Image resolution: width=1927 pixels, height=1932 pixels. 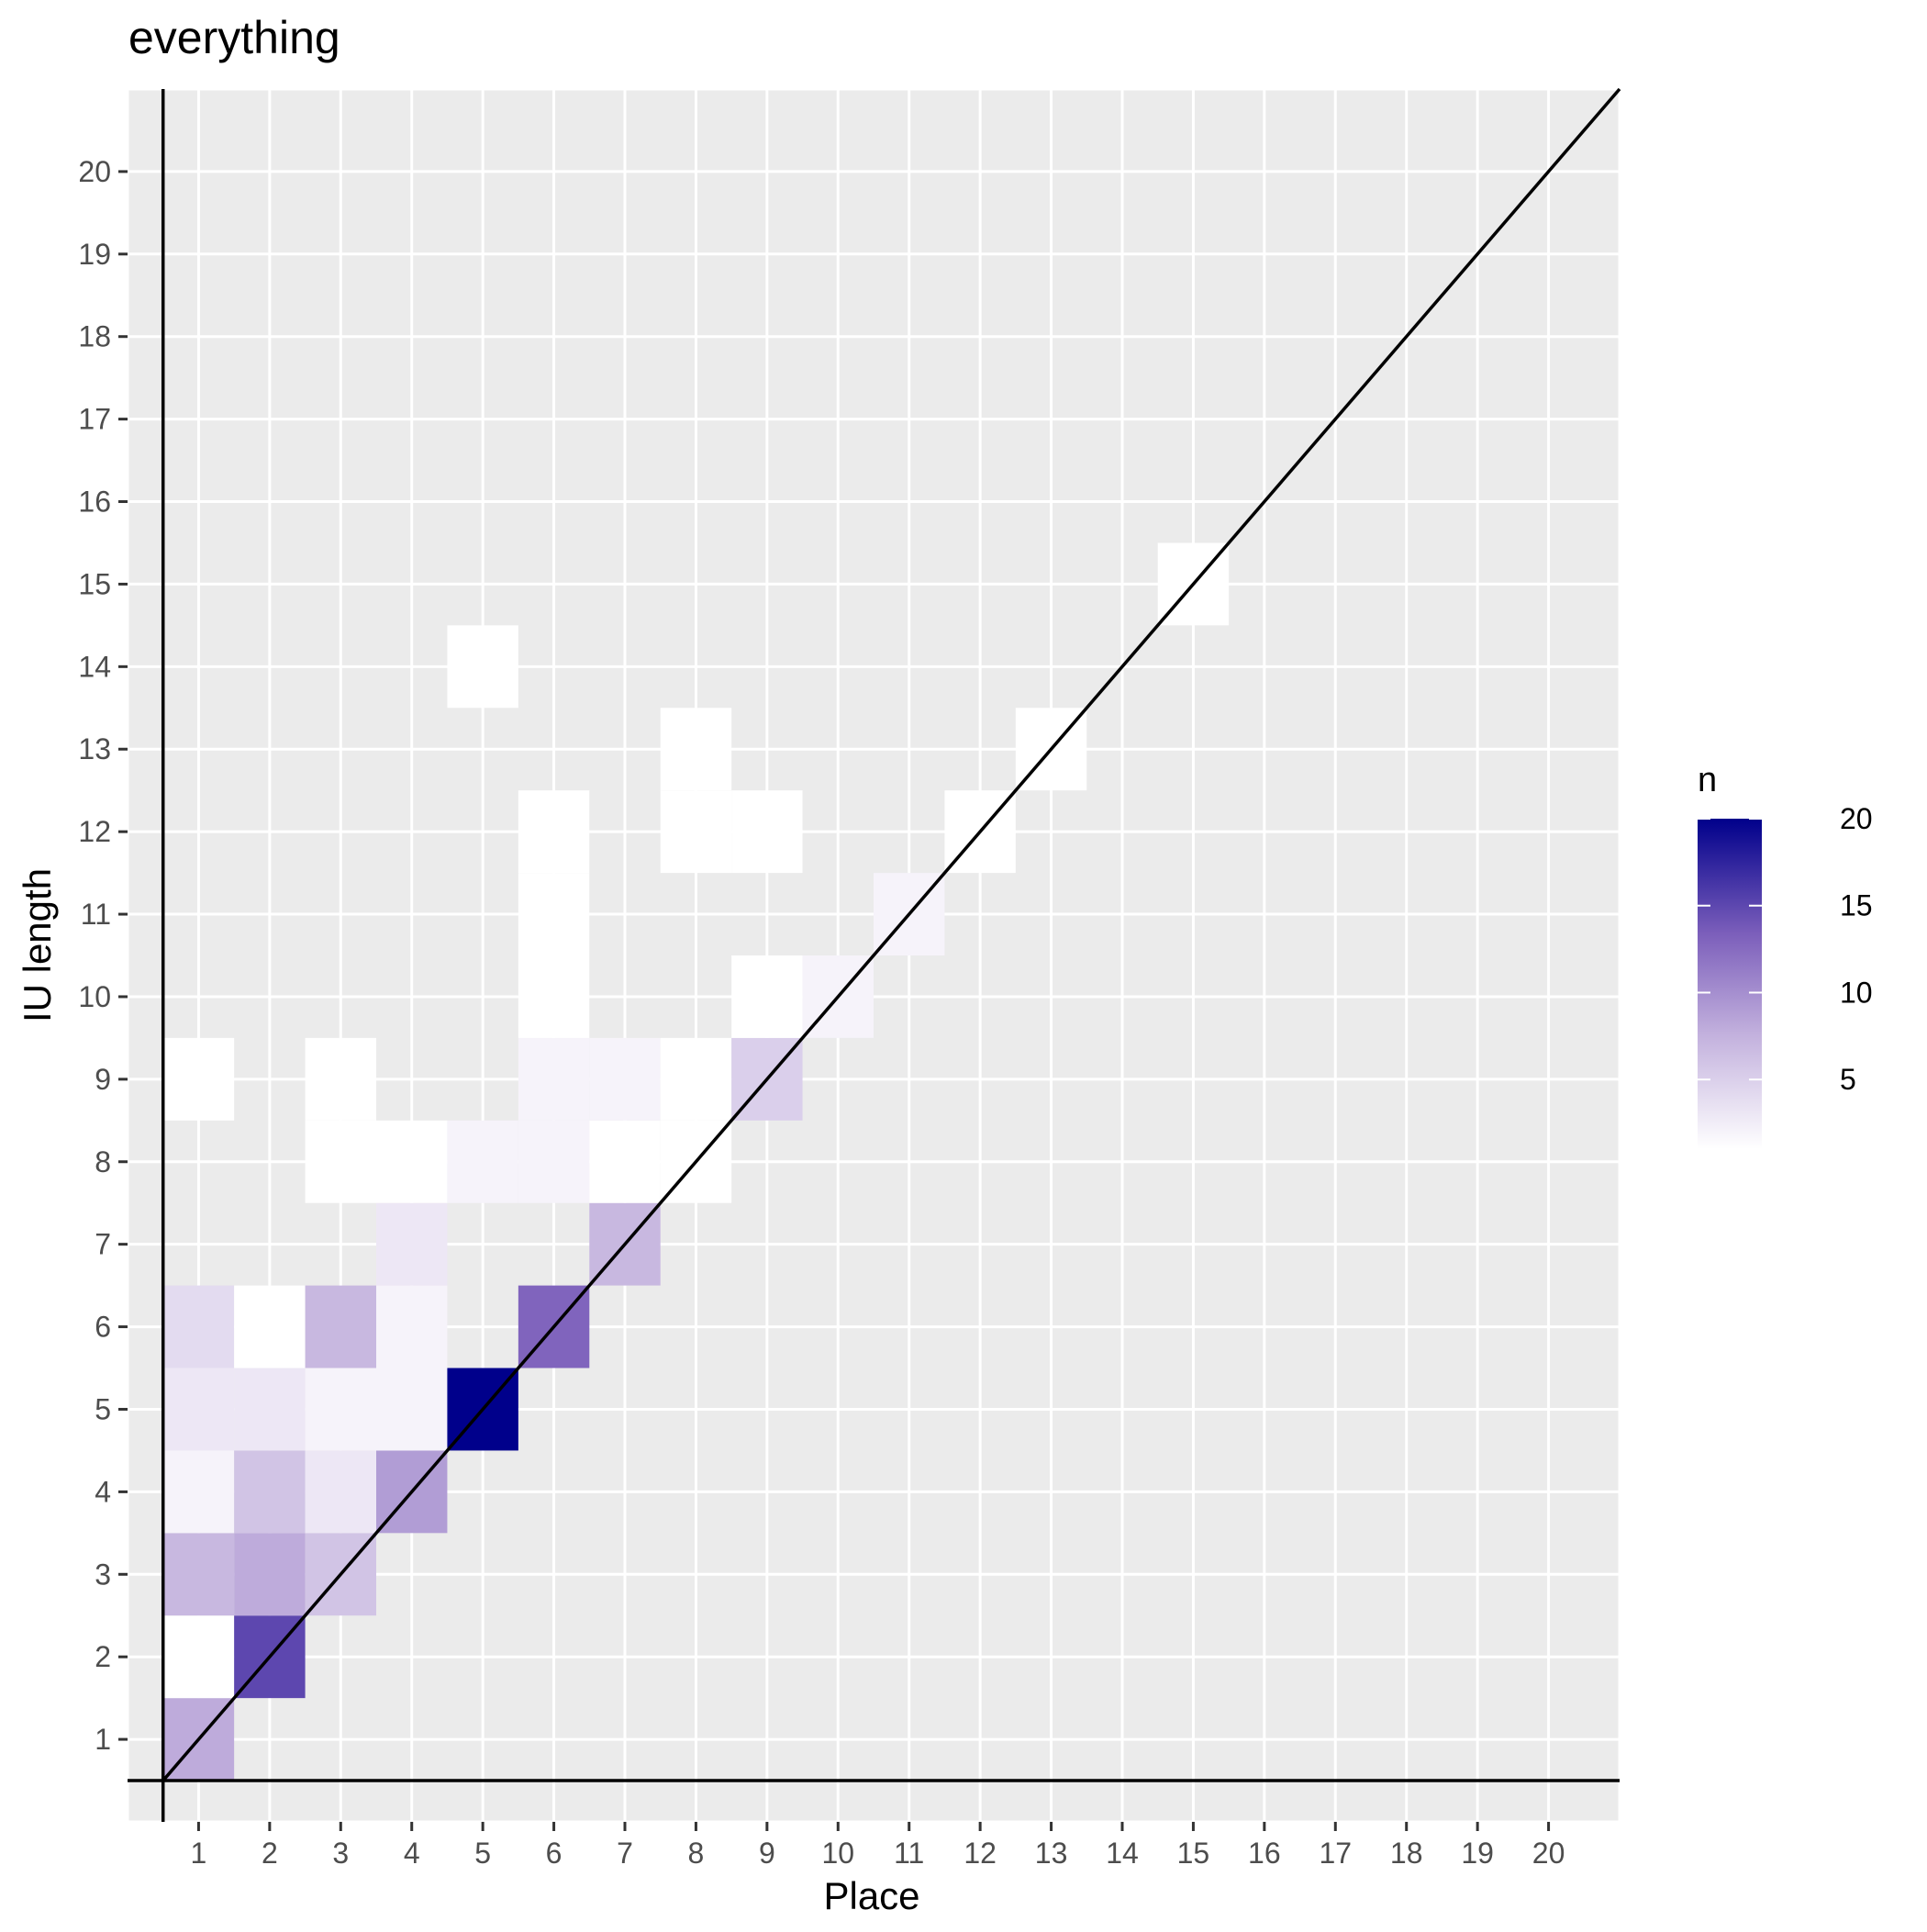 What do you see at coordinates (1335, 1853) in the screenshot?
I see `x-tick-label: 17` at bounding box center [1335, 1853].